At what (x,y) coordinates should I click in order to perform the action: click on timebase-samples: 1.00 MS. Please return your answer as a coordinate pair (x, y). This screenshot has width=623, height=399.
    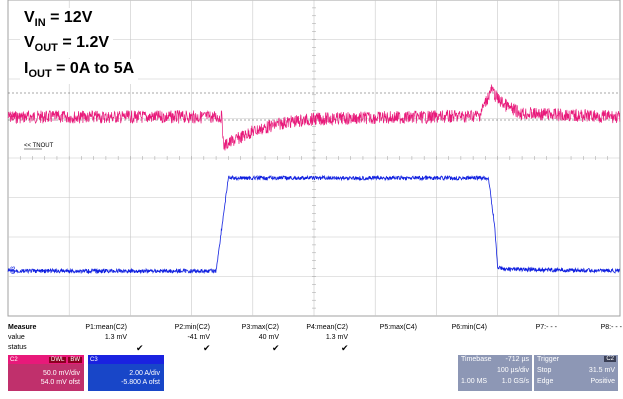
    Looking at the image, I should click on (474, 381).